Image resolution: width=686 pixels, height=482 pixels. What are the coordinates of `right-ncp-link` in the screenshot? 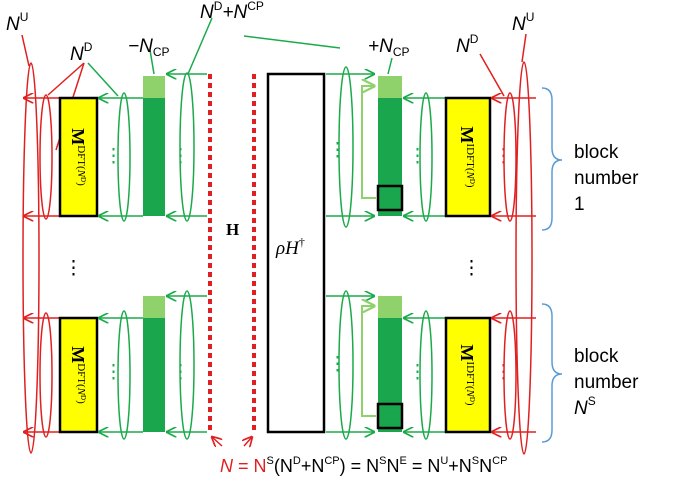 It's located at (390, 66).